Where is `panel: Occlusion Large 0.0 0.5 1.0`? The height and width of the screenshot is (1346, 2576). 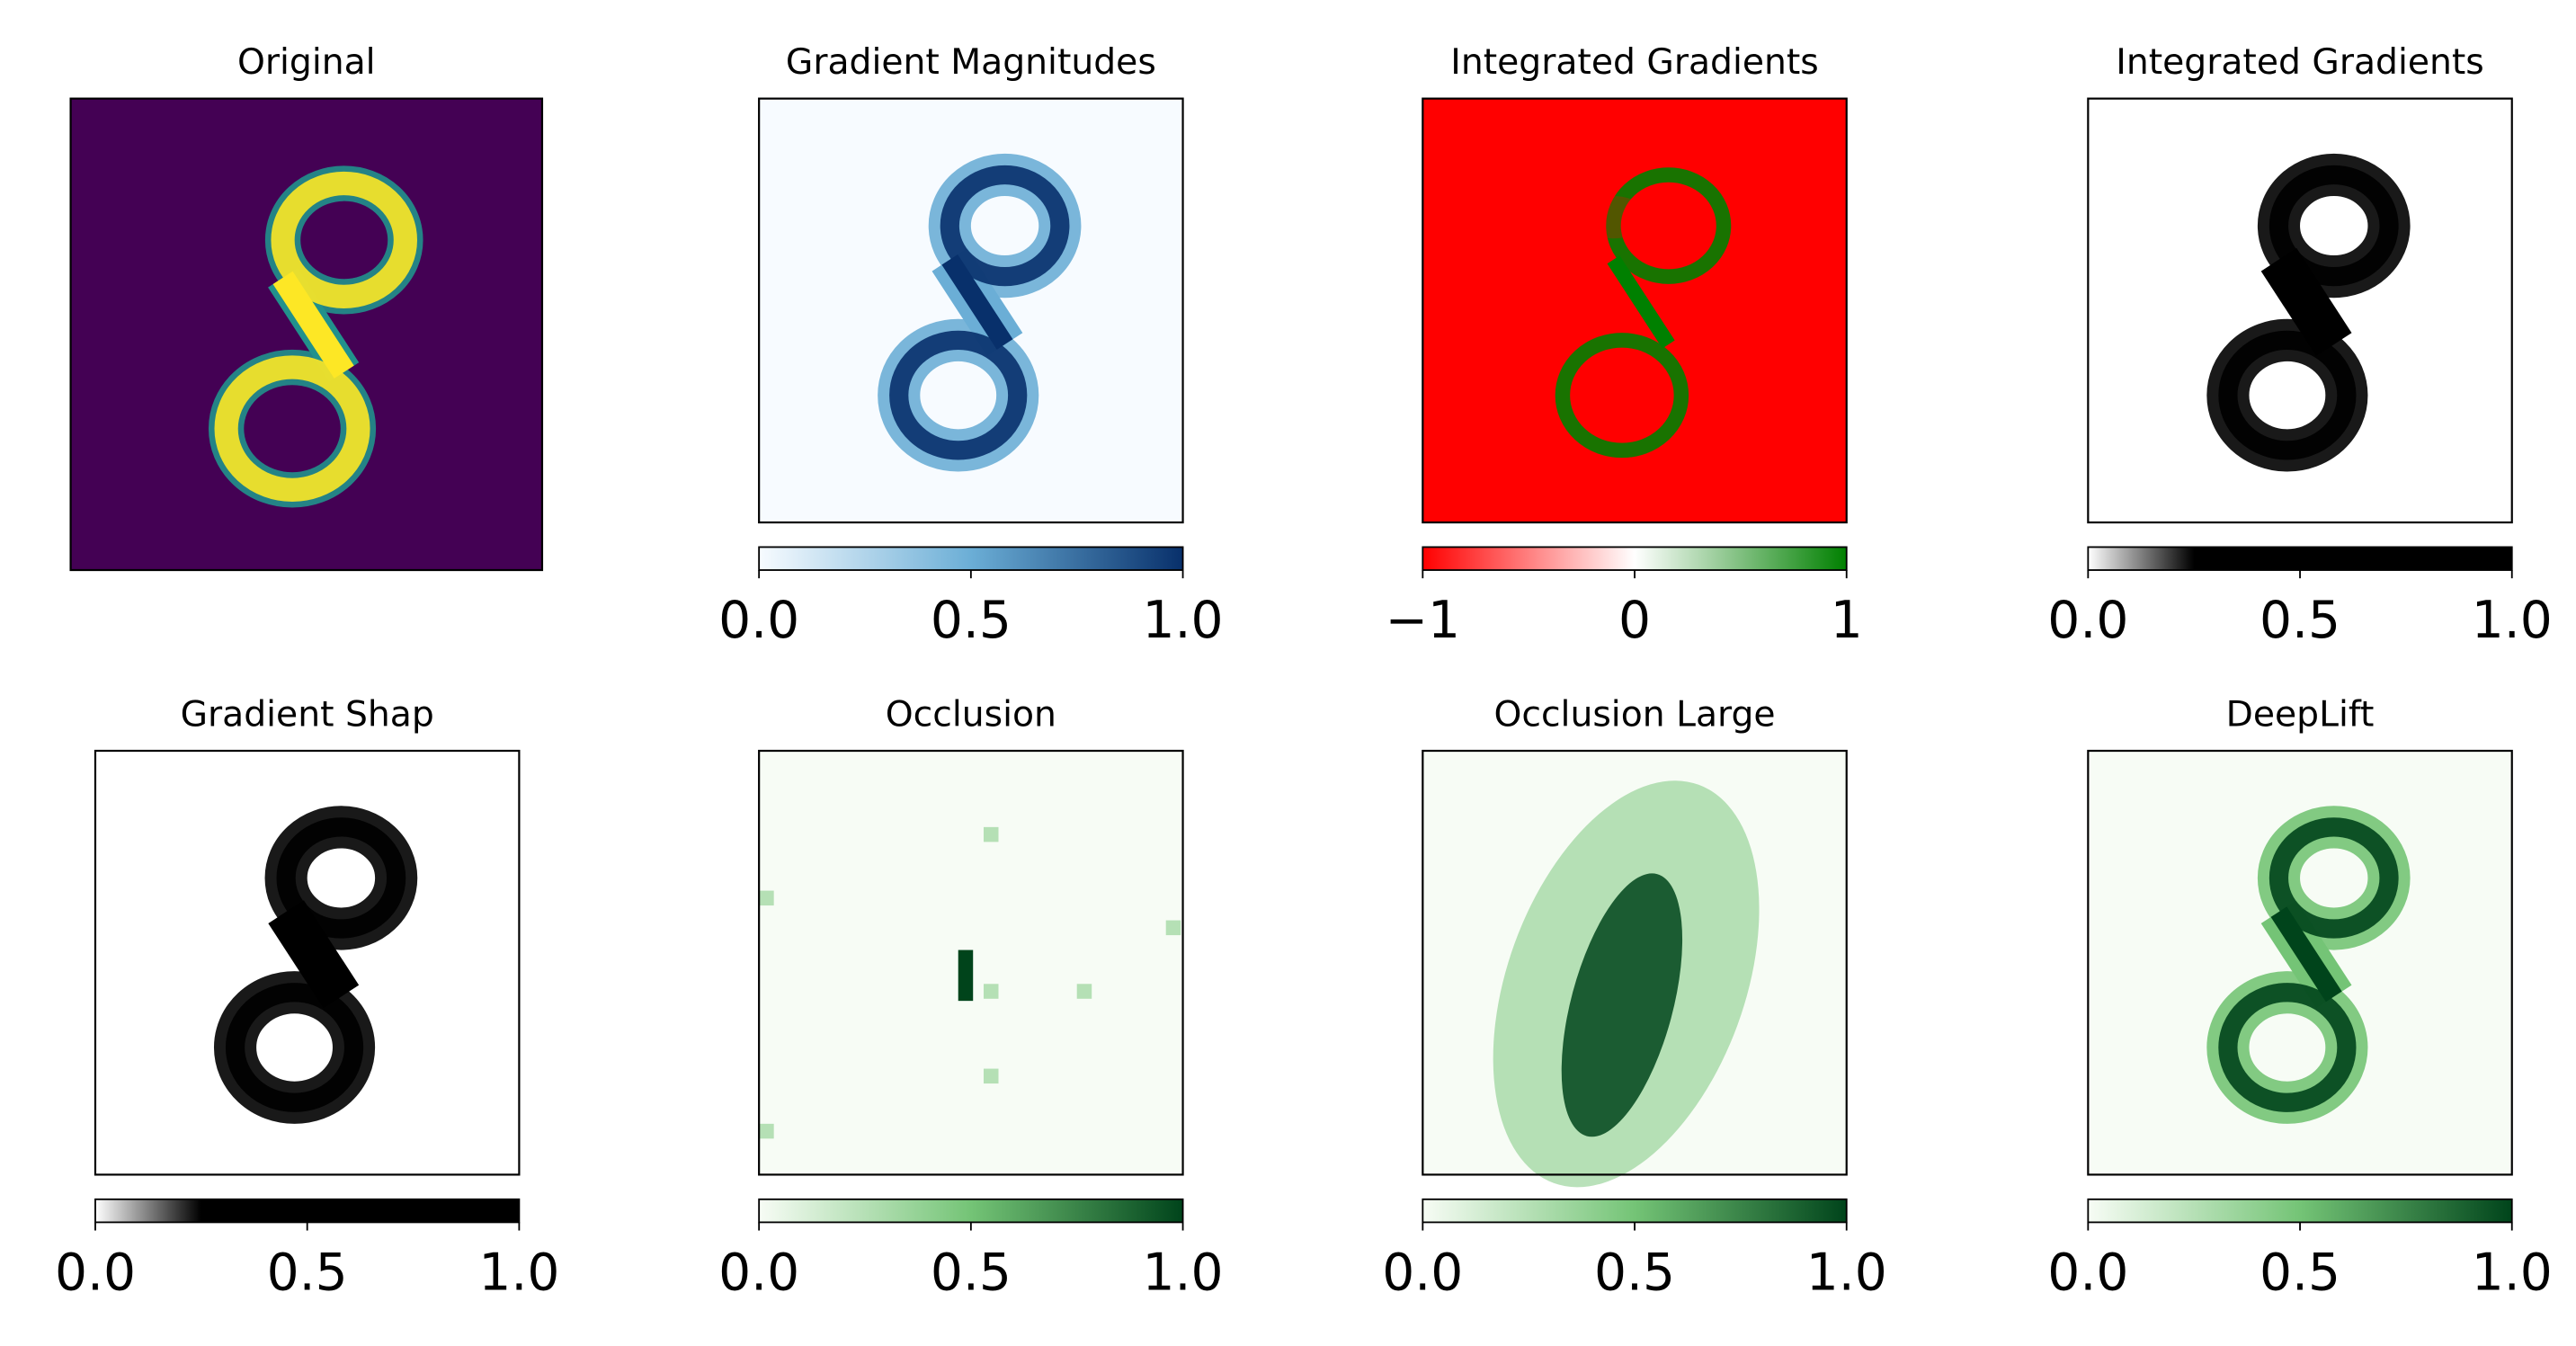
panel: Occlusion Large 0.0 0.5 1.0 is located at coordinates (1634, 999).